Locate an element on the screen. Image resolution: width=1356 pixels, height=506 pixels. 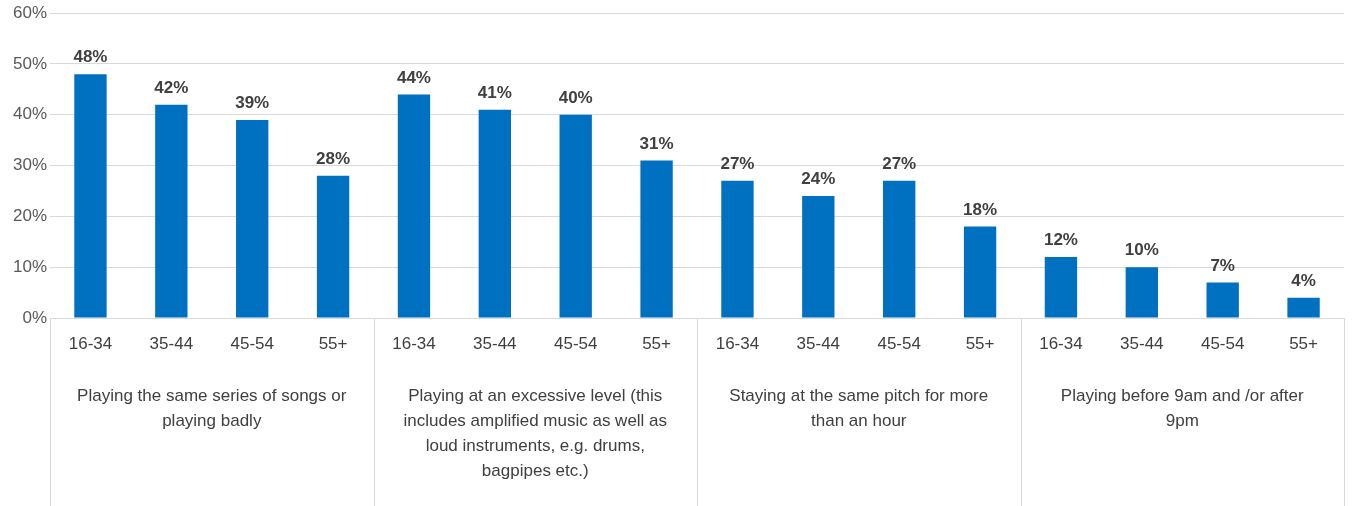
series-label: 45-54 is located at coordinates (252, 343).